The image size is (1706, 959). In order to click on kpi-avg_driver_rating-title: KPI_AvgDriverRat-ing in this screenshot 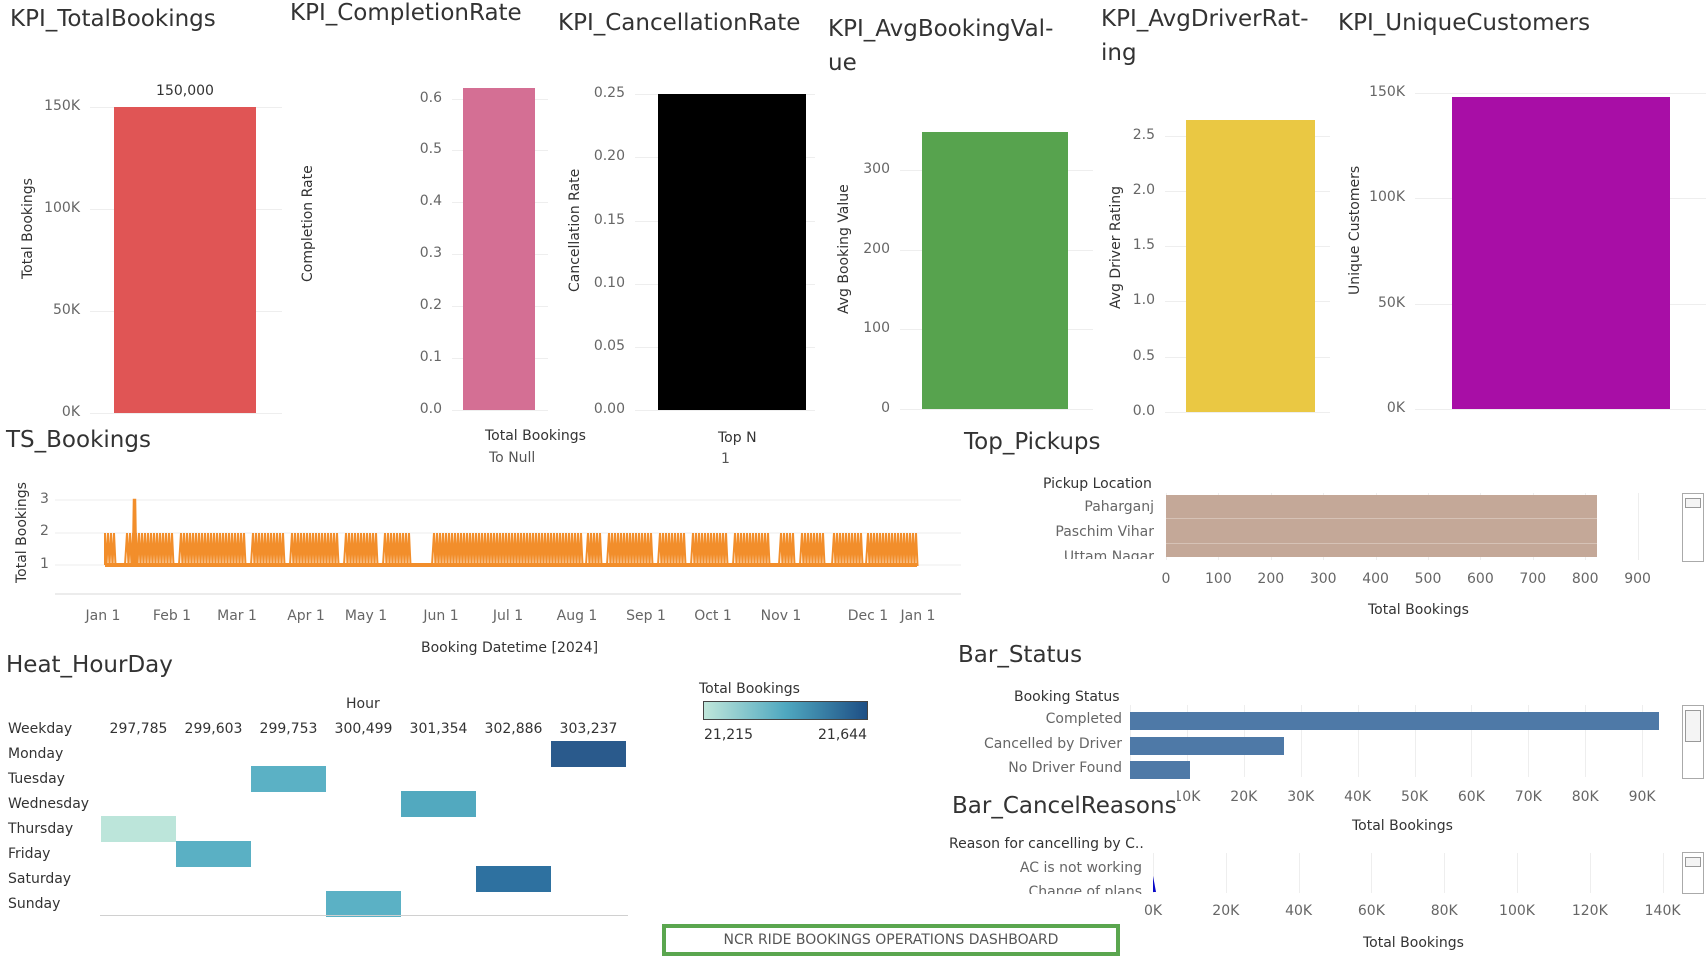, I will do `click(1205, 36)`.